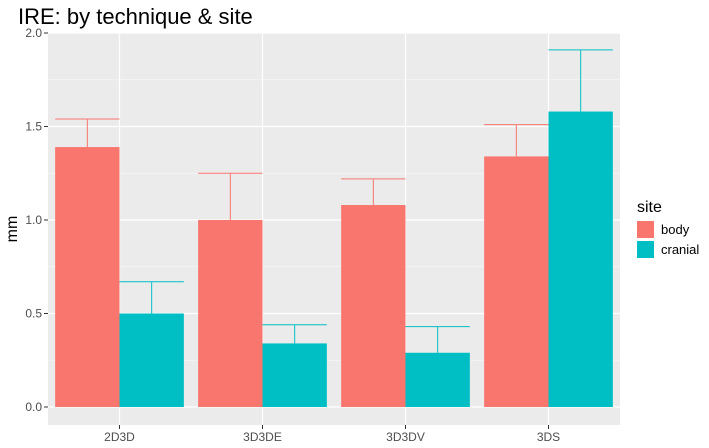  What do you see at coordinates (548, 437) in the screenshot?
I see `x-tick-label: 3DS` at bounding box center [548, 437].